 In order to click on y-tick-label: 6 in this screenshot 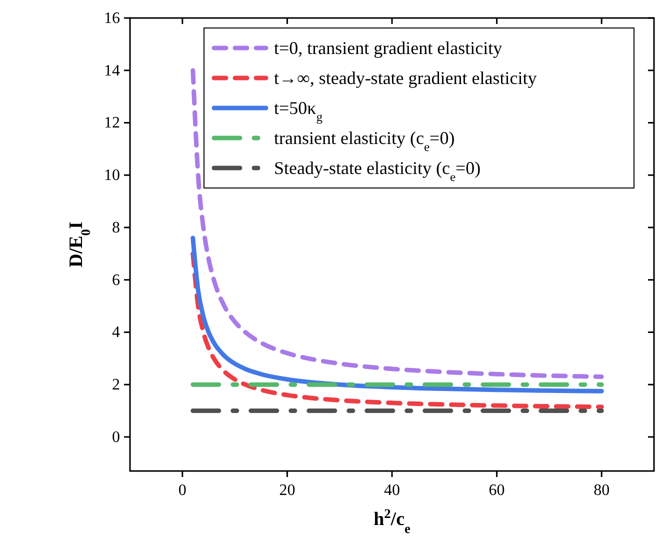, I will do `click(116, 280)`.